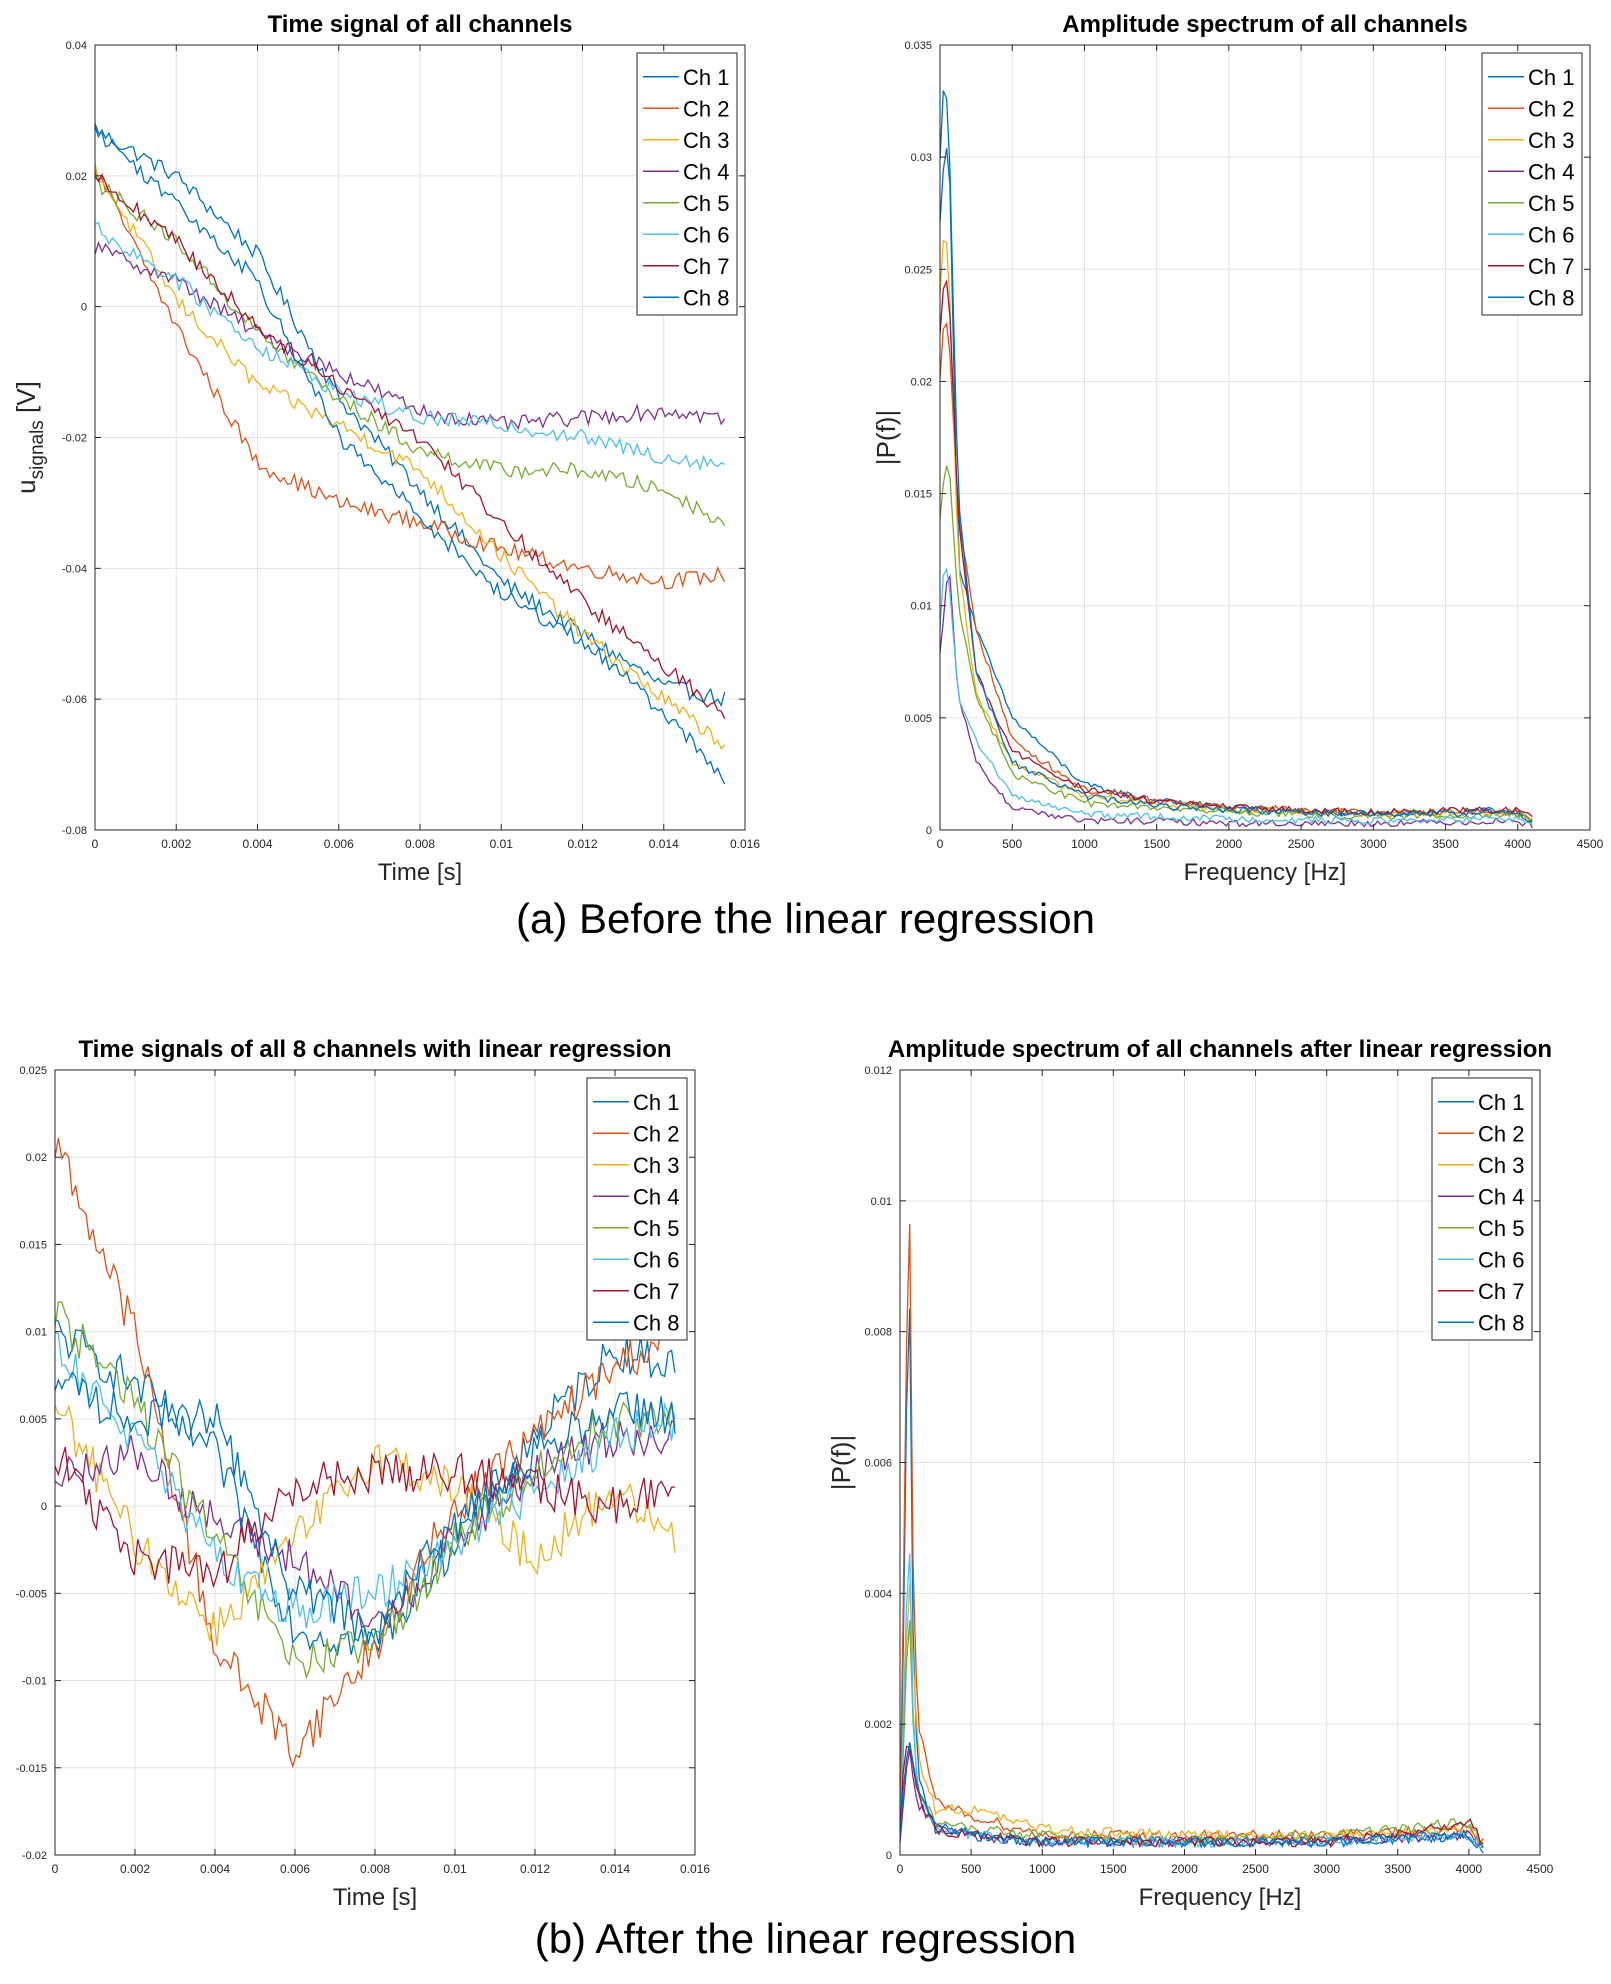 Image resolution: width=1611 pixels, height=1984 pixels. I want to click on x-axis-label: Frequency [Hz], so click(1265, 872).